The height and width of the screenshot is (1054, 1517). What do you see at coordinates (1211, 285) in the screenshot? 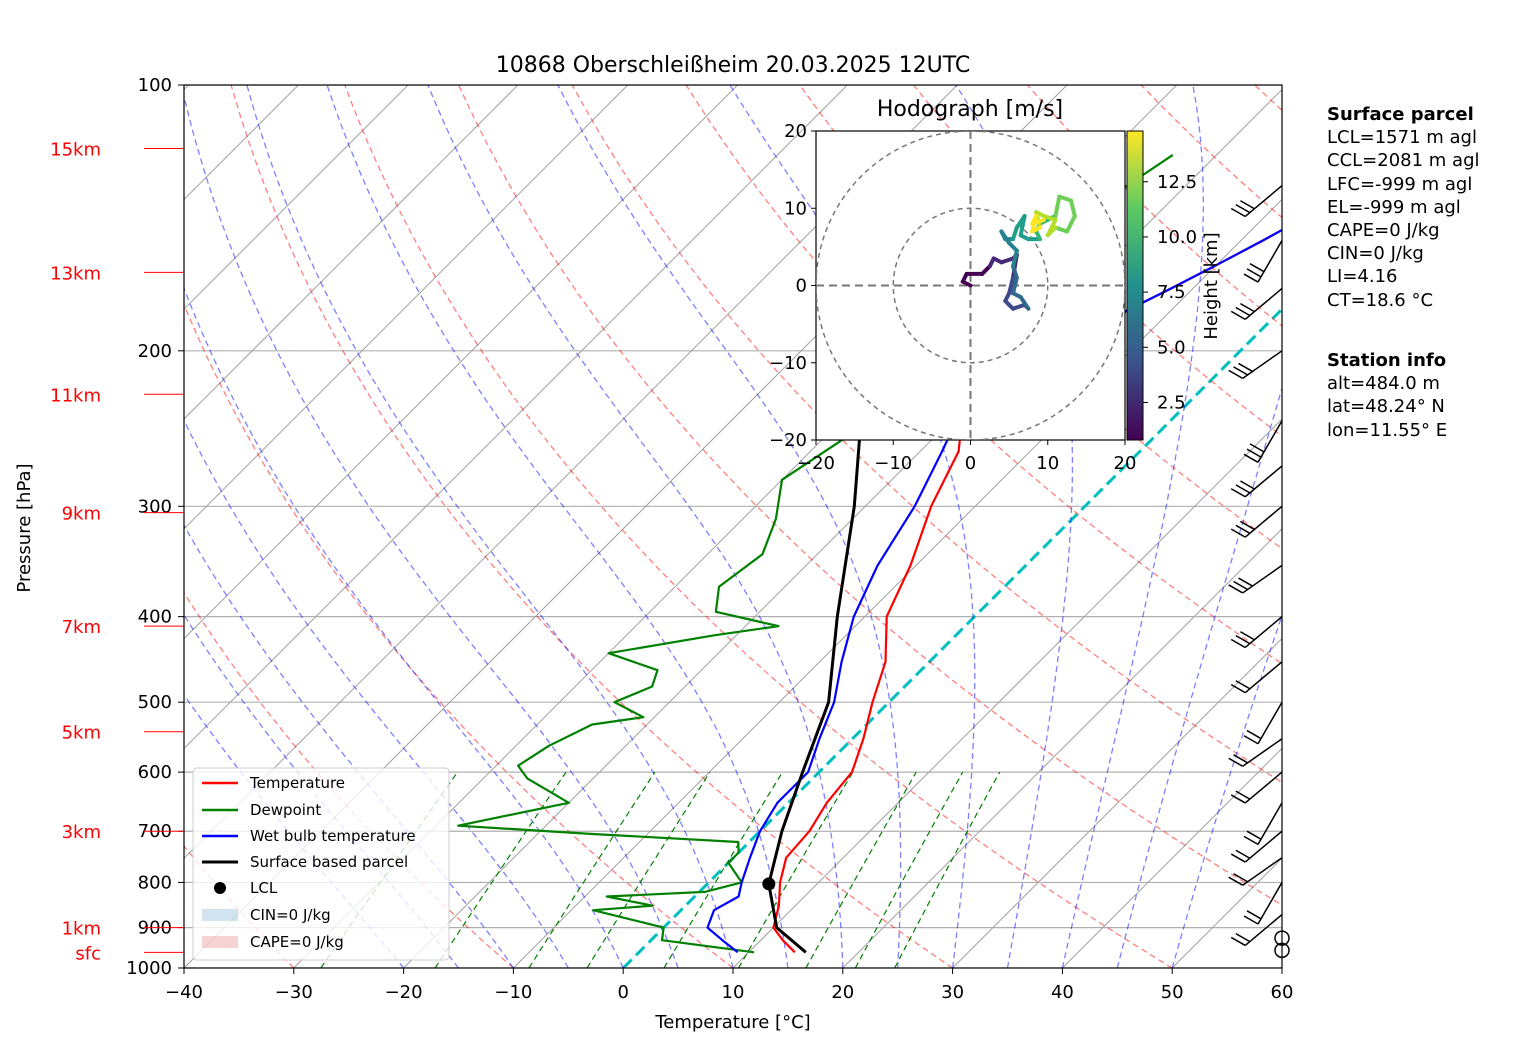
I see `colorbar-label: Height [km]` at bounding box center [1211, 285].